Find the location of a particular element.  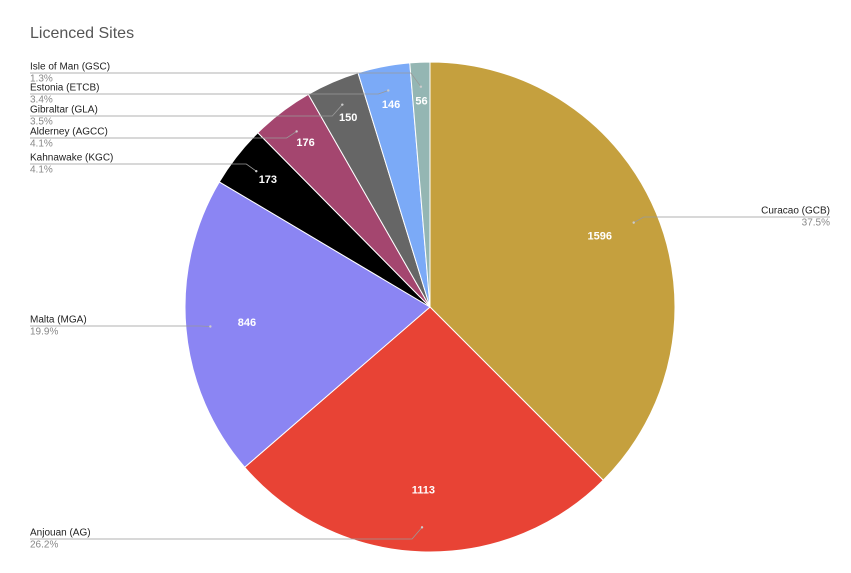

legend-label: Anjouan (AG) is located at coordinates (60, 533).